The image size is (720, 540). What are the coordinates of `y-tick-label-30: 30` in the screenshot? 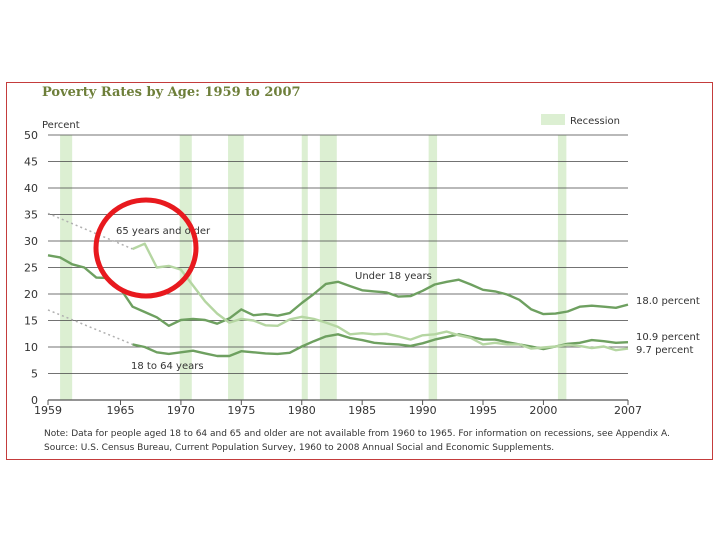 It's located at (31, 241).